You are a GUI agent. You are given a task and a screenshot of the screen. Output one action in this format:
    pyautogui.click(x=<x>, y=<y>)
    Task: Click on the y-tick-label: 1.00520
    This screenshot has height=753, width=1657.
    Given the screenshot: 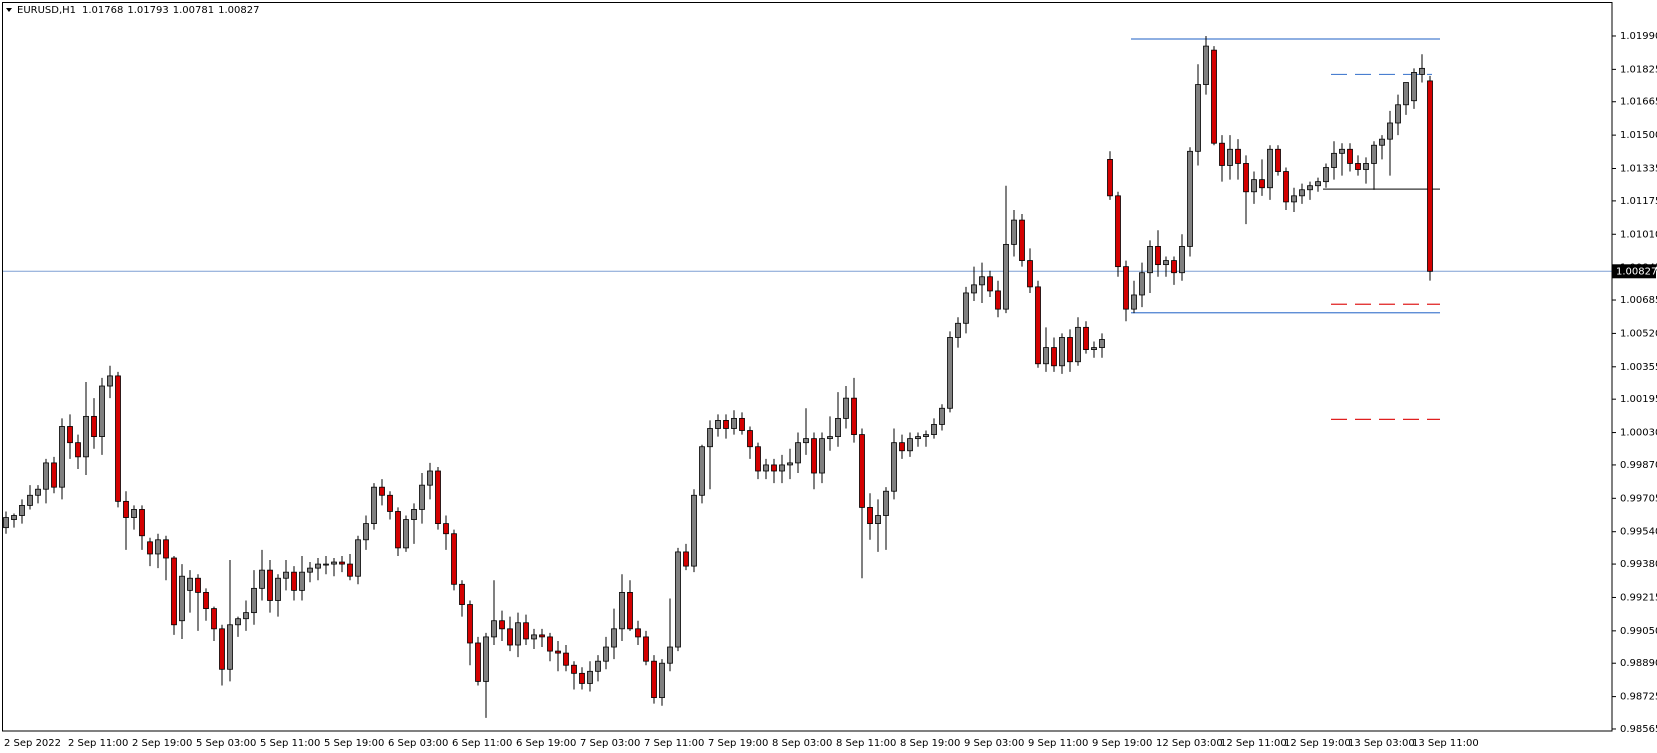 What is the action you would take?
    pyautogui.click(x=1638, y=333)
    